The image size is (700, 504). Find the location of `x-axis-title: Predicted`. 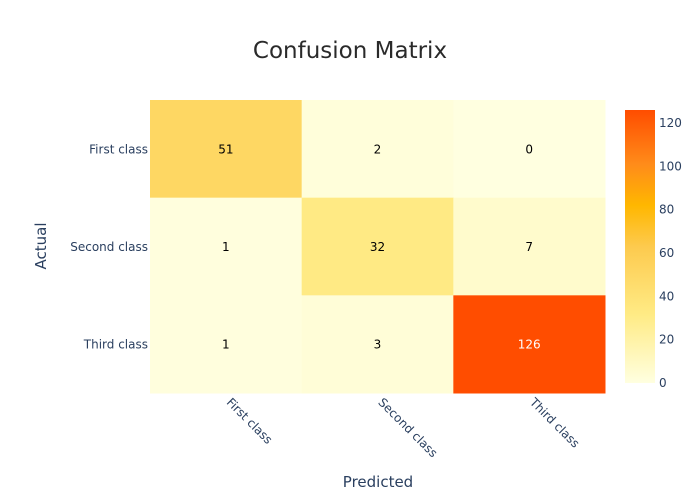

x-axis-title: Predicted is located at coordinates (378, 482).